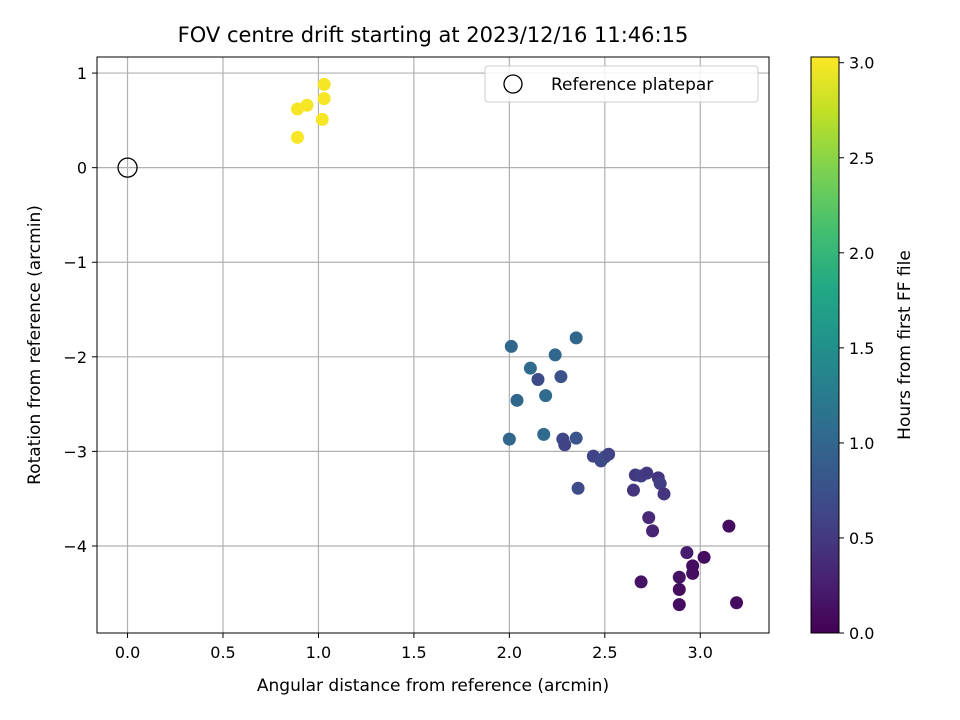 The width and height of the screenshot is (960, 720). I want to click on colorbar-tick-label: 0.5, so click(861, 538).